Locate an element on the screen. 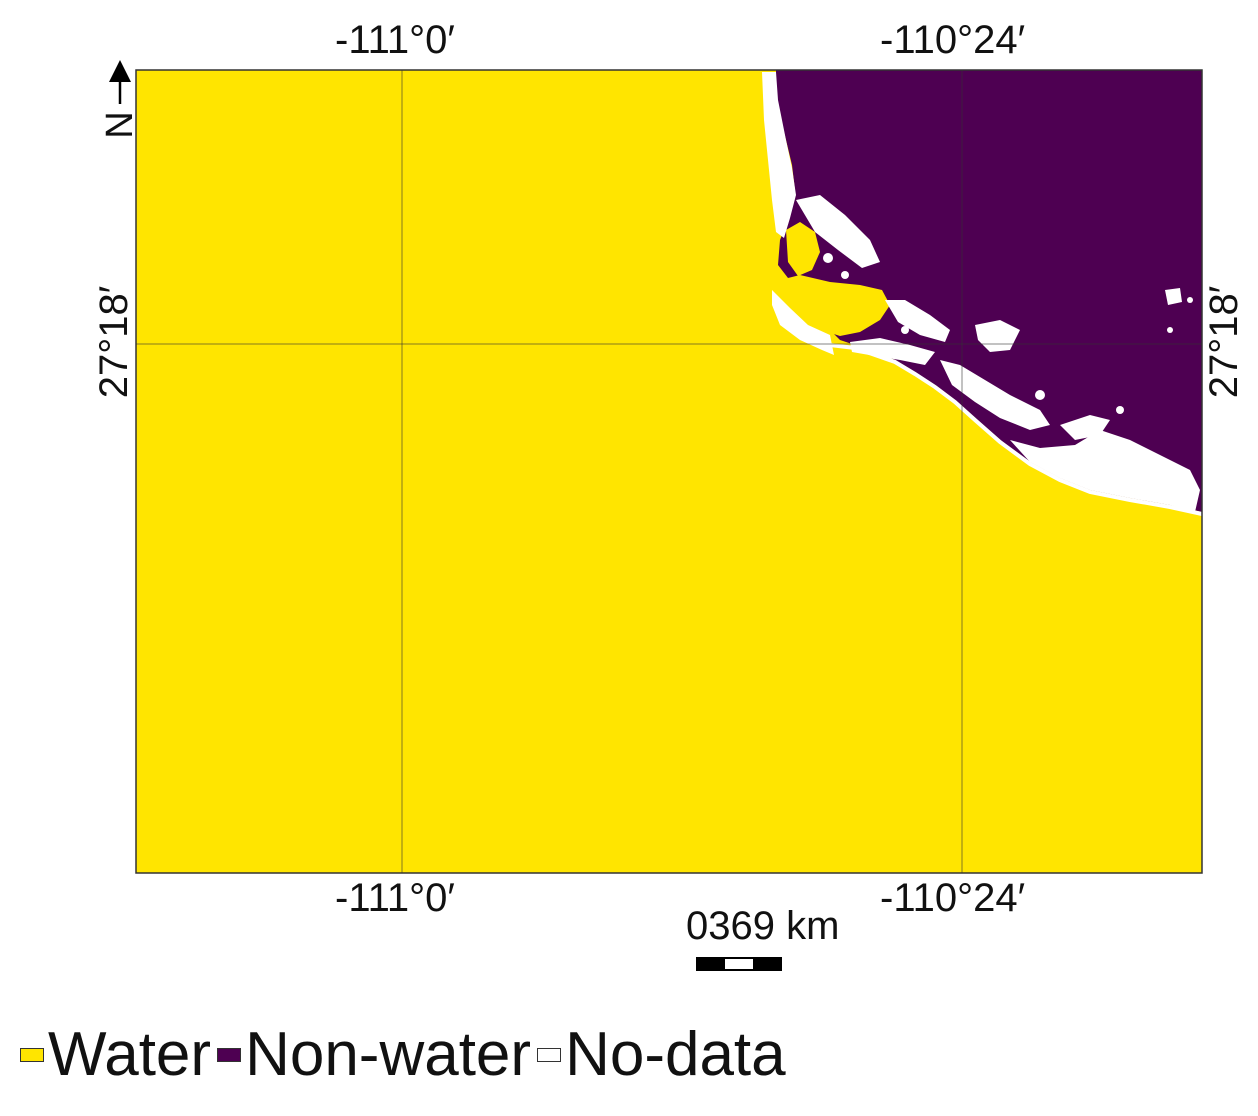 The height and width of the screenshot is (1116, 1258). legend-item-water: Water is located at coordinates (115, 1055).